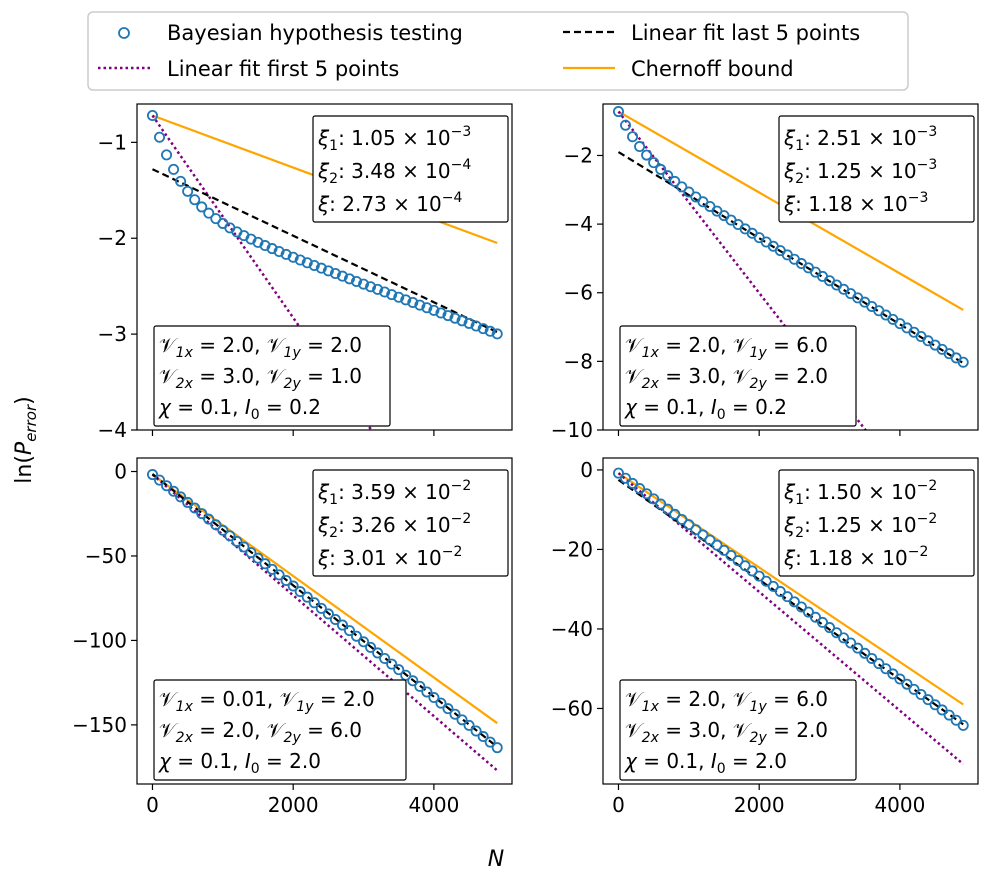 This screenshot has width=997, height=888. What do you see at coordinates (389, 203) in the screenshot?
I see `xi-value: ξ: 2.73 × 10−4` at bounding box center [389, 203].